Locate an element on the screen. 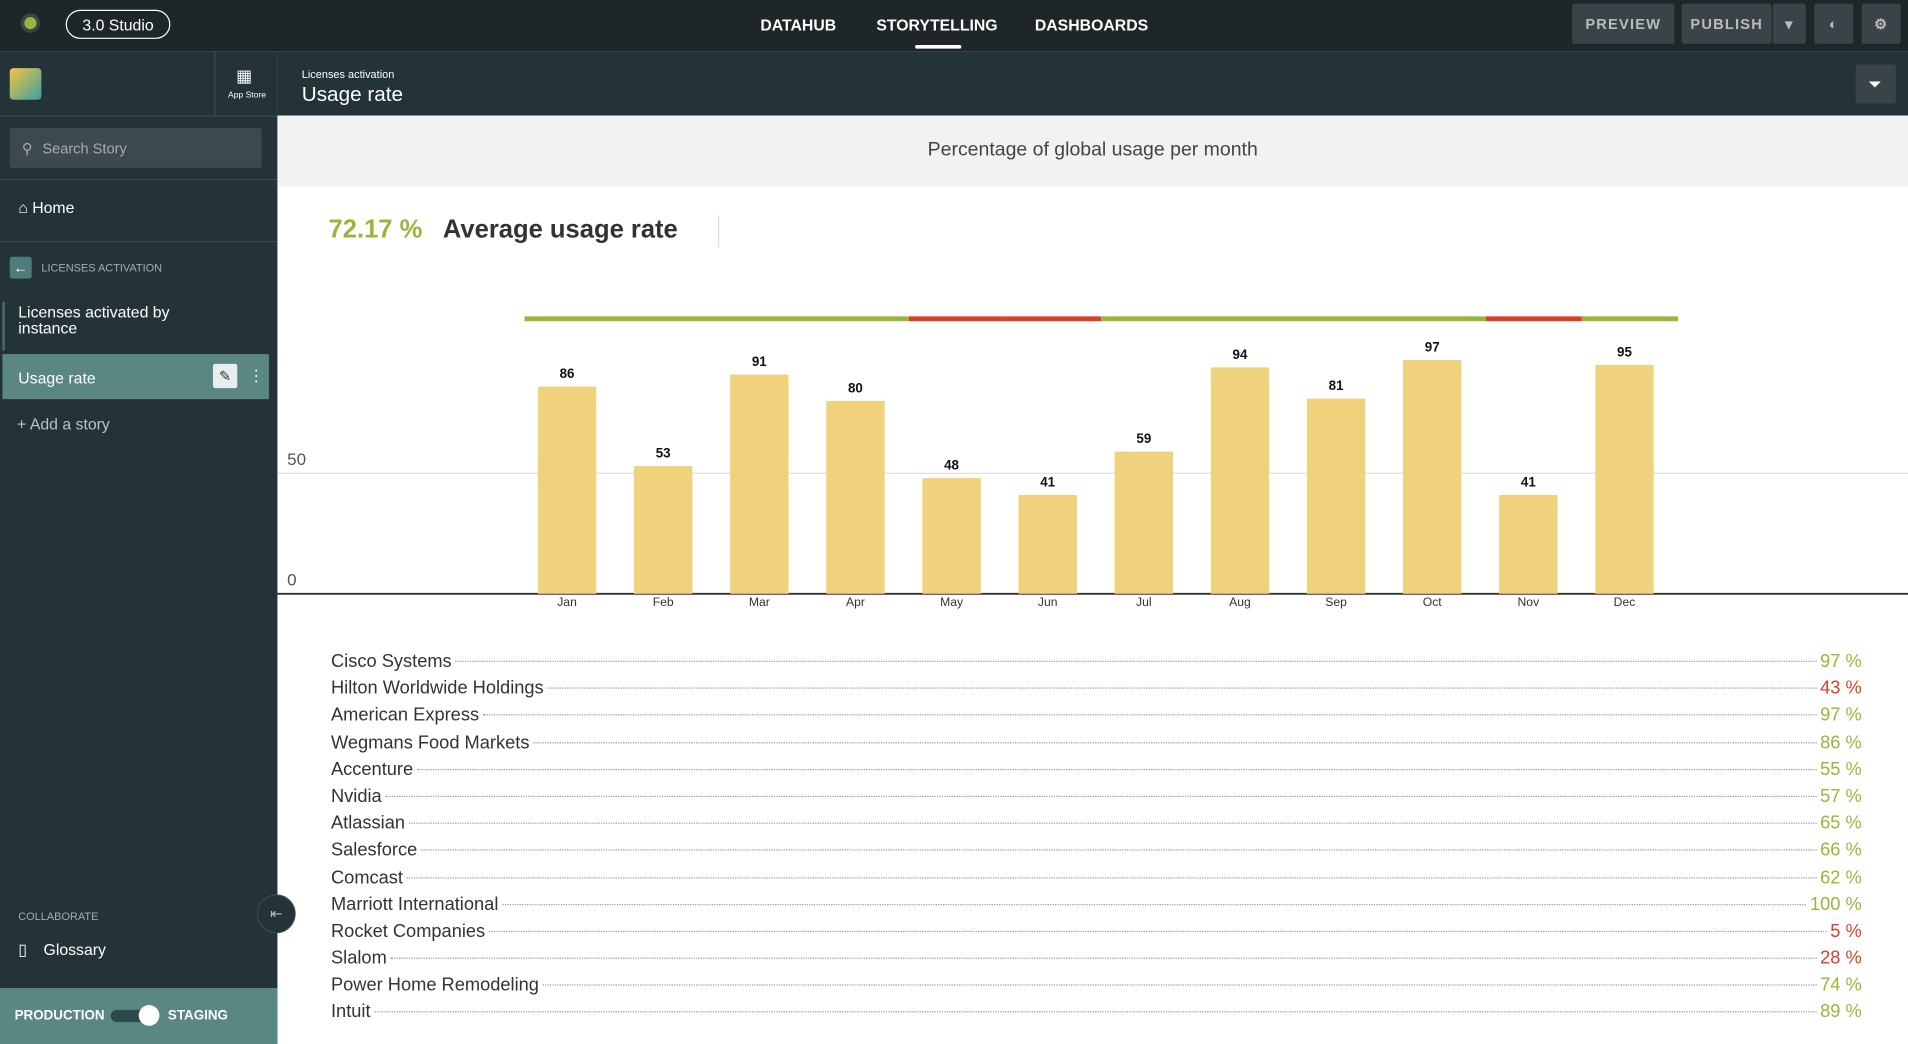 Image resolution: width=1908 pixels, height=1044 pixels. company-name: Hilton Worldwide Holdings is located at coordinates (437, 688).